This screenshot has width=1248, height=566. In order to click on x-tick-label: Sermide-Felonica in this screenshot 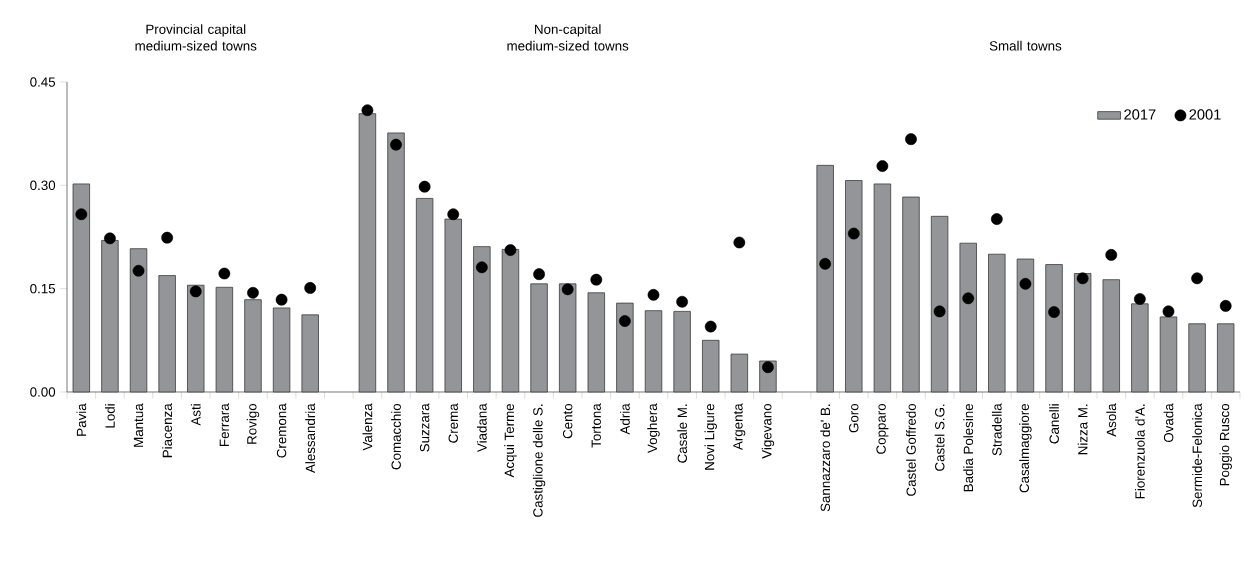, I will do `click(1197, 455)`.